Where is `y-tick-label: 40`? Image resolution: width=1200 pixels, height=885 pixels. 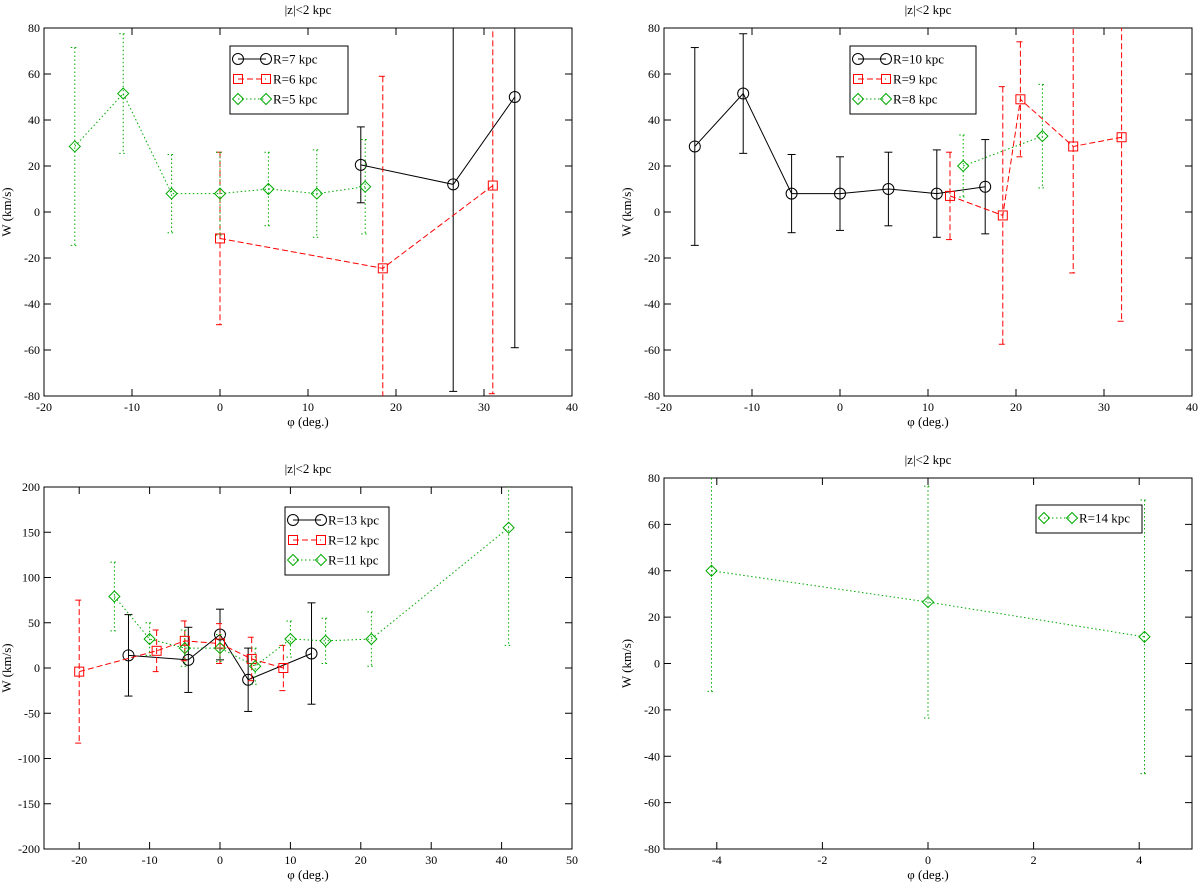 y-tick-label: 40 is located at coordinates (654, 571).